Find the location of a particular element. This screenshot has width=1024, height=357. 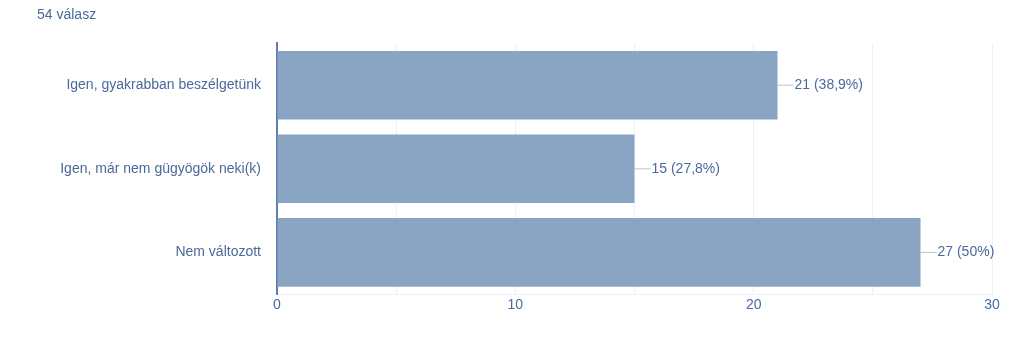

data-label: 21 (38,9%) is located at coordinates (828, 84).